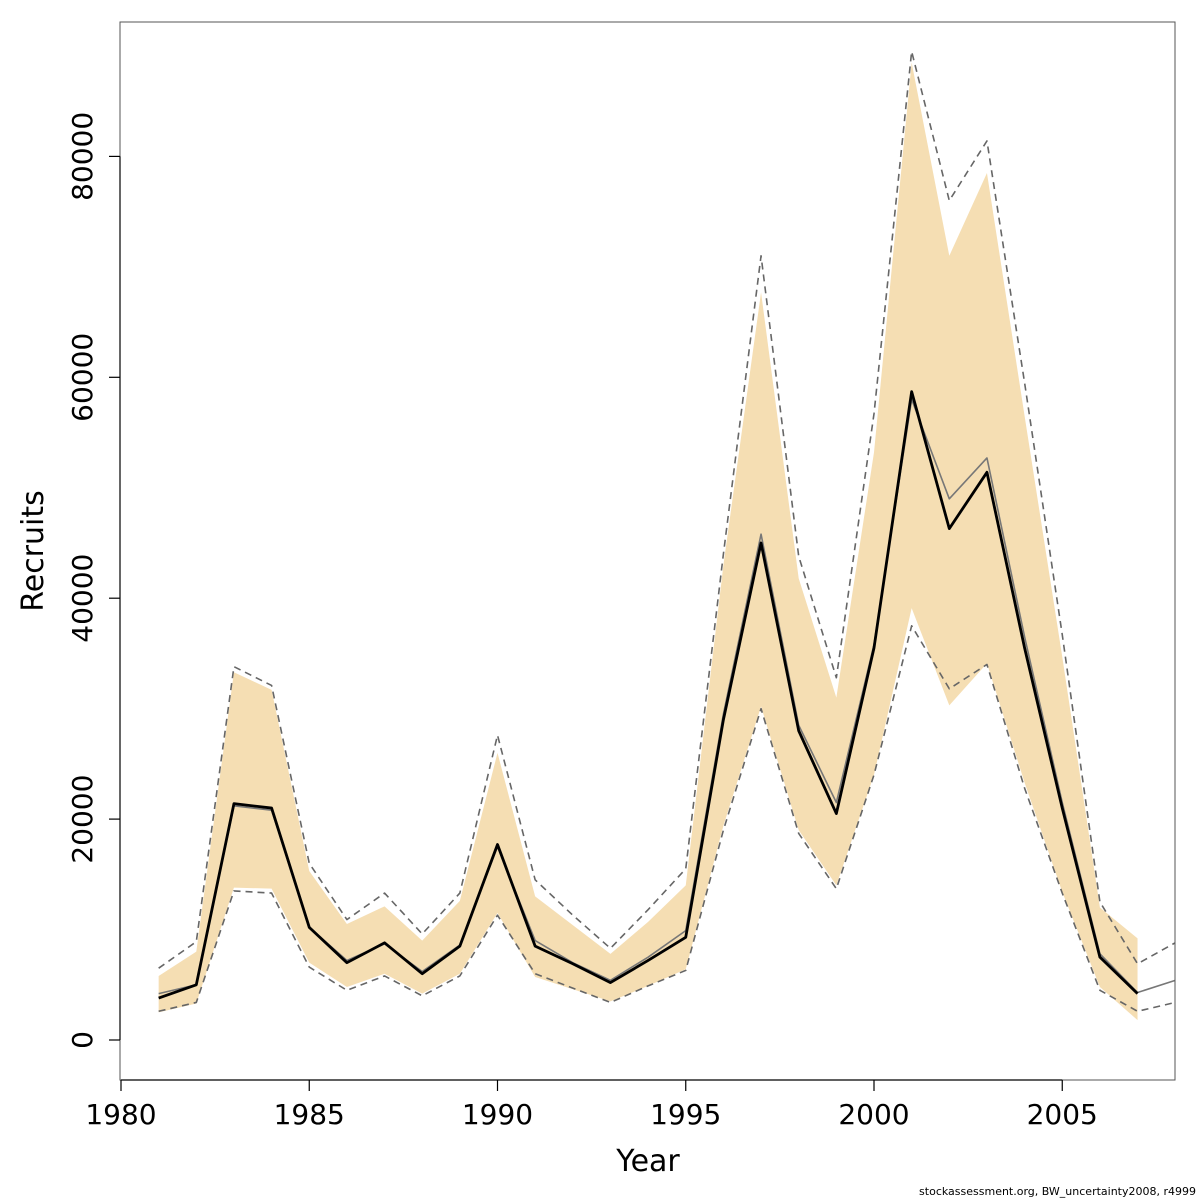 The width and height of the screenshot is (1200, 1200). Describe the element at coordinates (685, 1114) in the screenshot. I see `x-tick-label: 1995` at that location.